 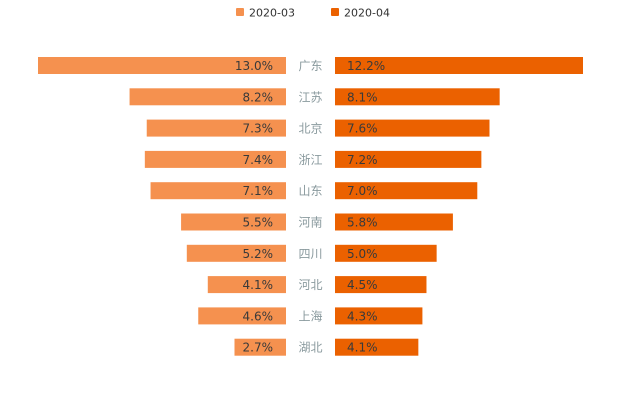 What do you see at coordinates (215, 159) in the screenshot?
I see `bar-left-浙江` at bounding box center [215, 159].